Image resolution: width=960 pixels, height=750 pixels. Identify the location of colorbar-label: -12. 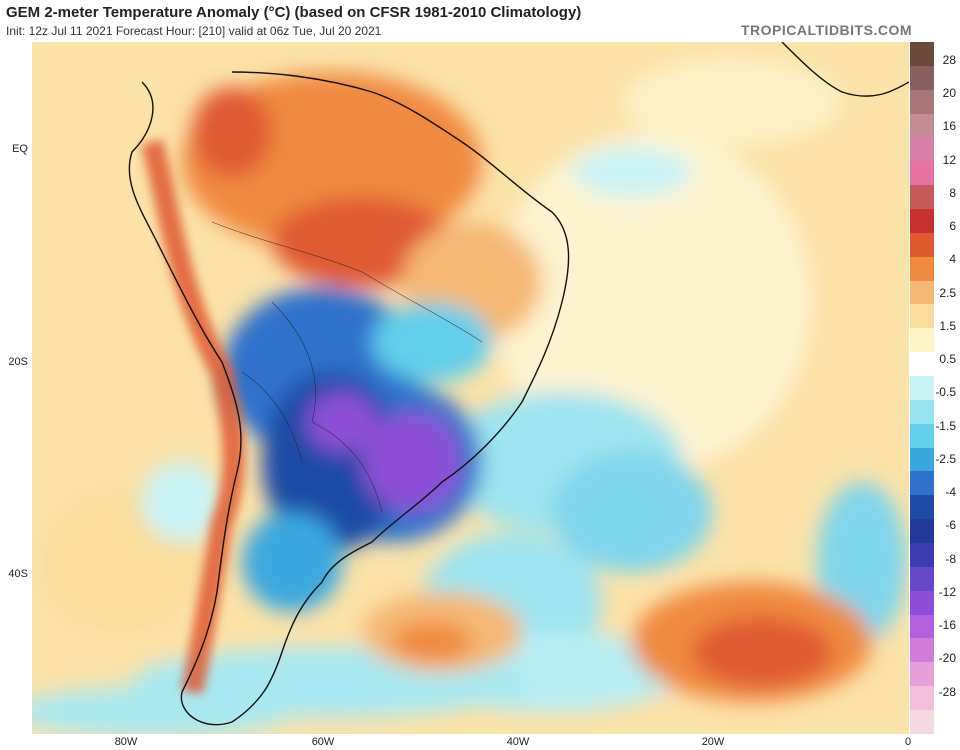
(947, 591).